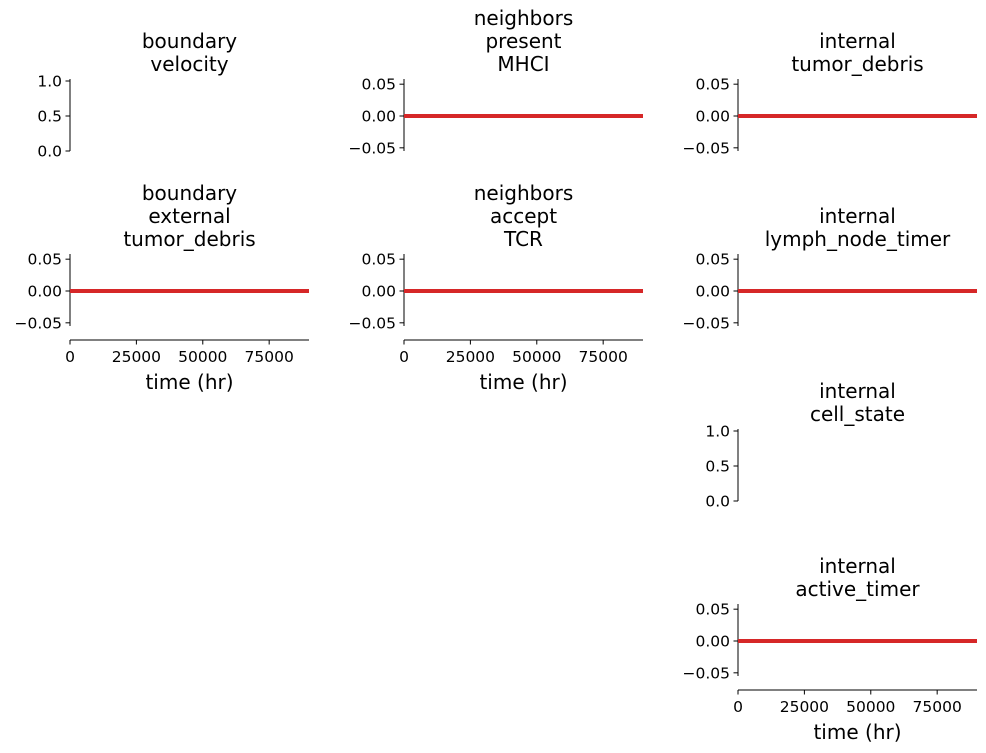 This screenshot has width=986, height=753. Describe the element at coordinates (189, 64) in the screenshot. I see `subplot-title-line: velocity` at that location.